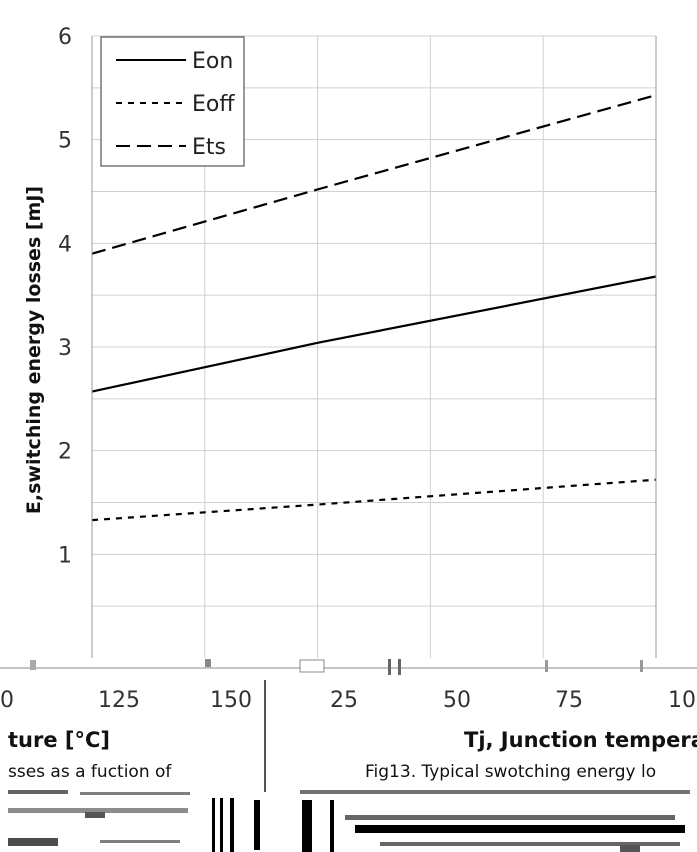 The image size is (697, 852). Describe the element at coordinates (374, 334) in the screenshot. I see `series-line-eon` at that location.